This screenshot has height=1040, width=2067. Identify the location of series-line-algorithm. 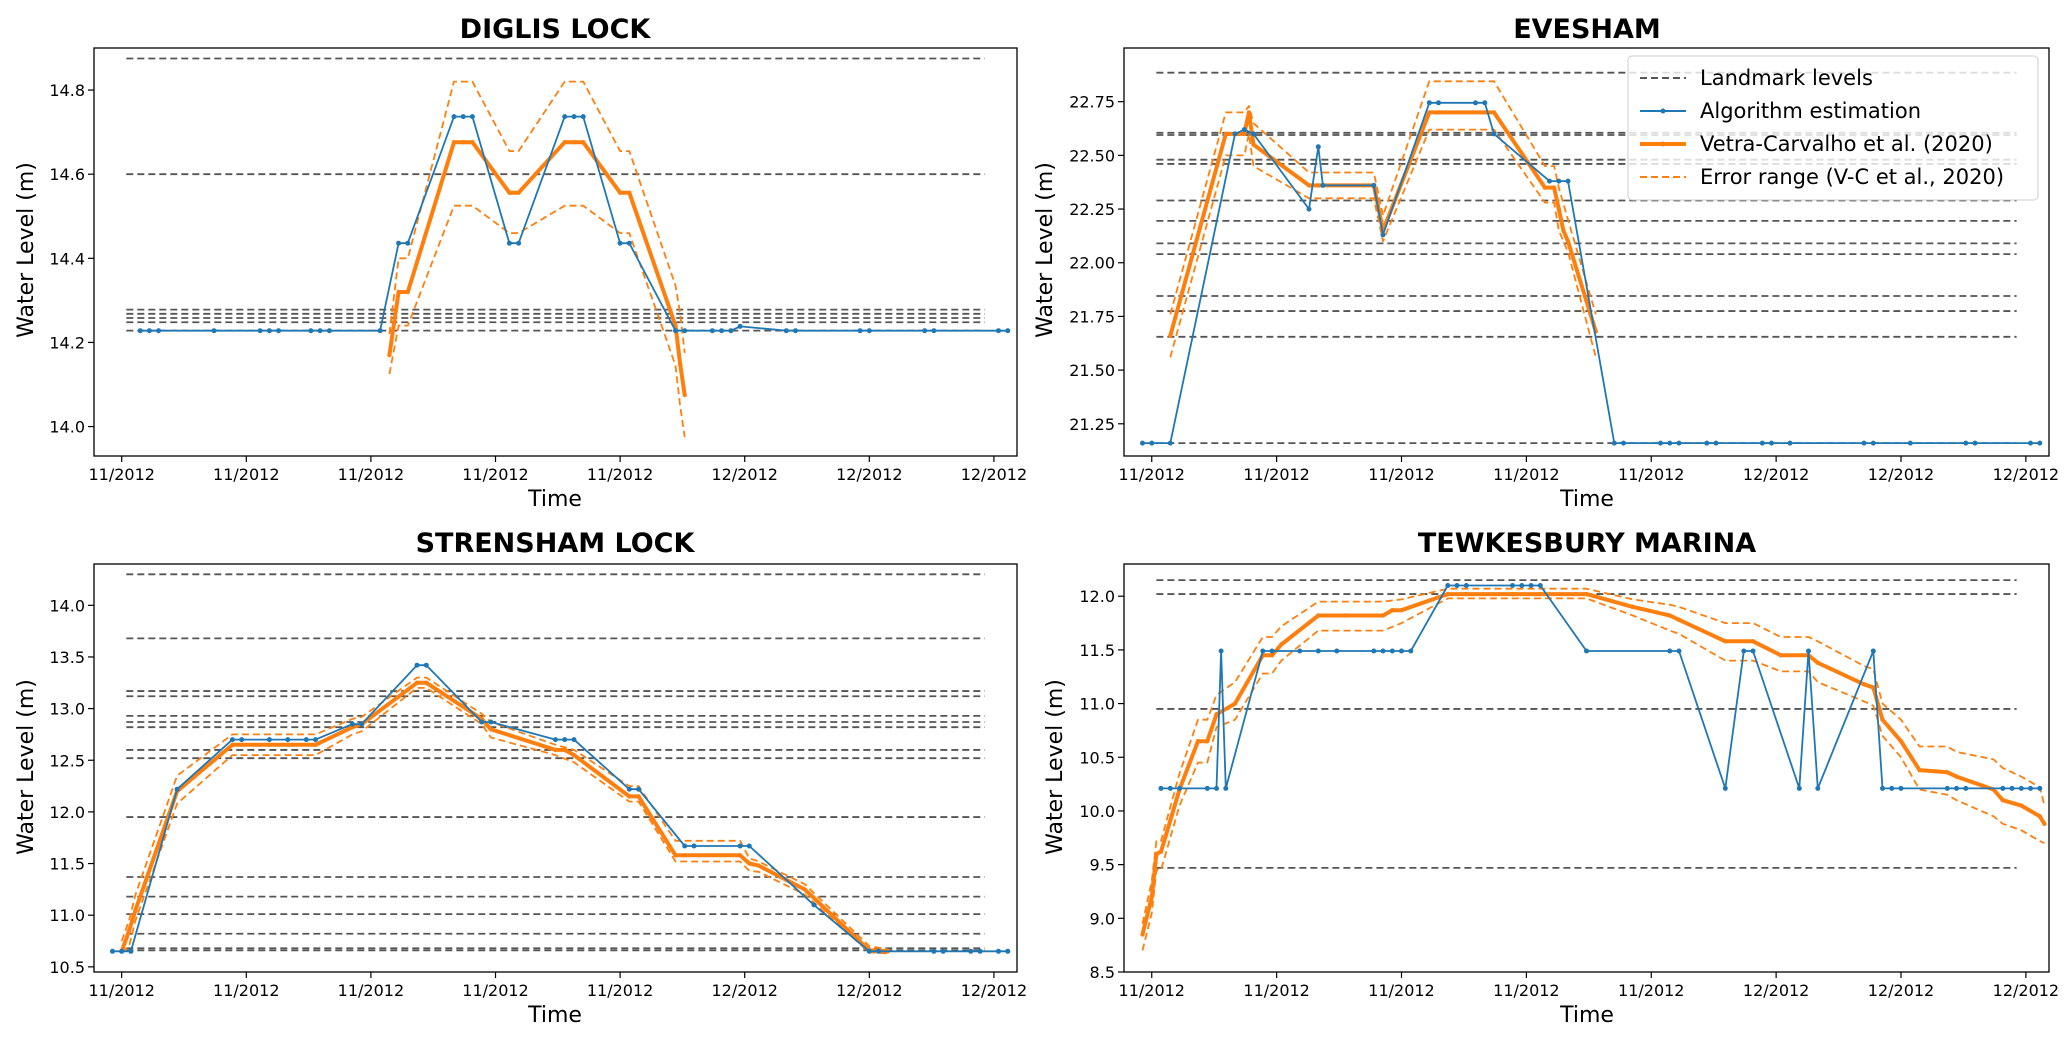
(560, 808).